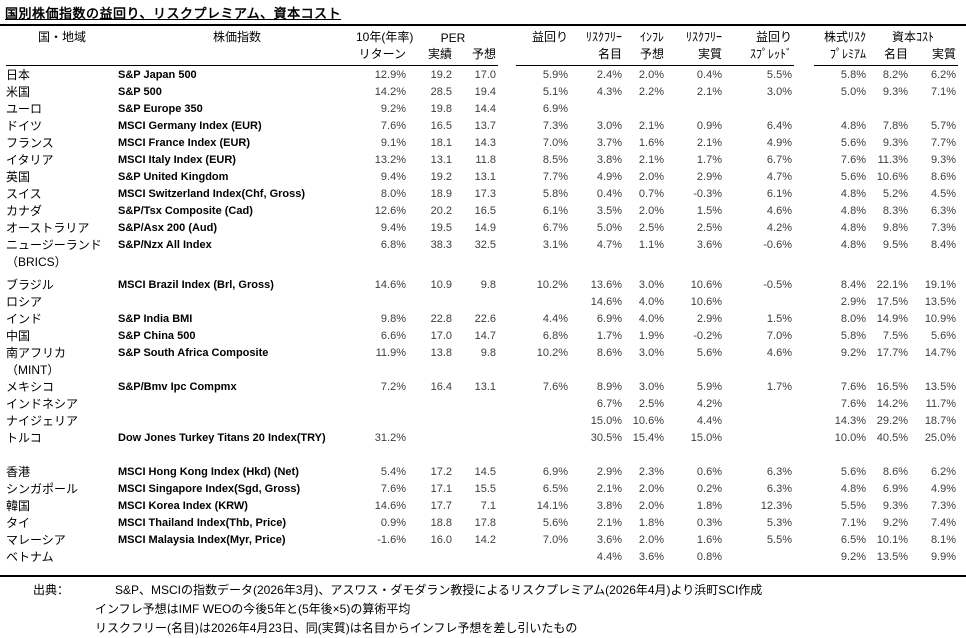  What do you see at coordinates (892, 352) in the screenshot?
I see `value-cell: 17.7%` at bounding box center [892, 352].